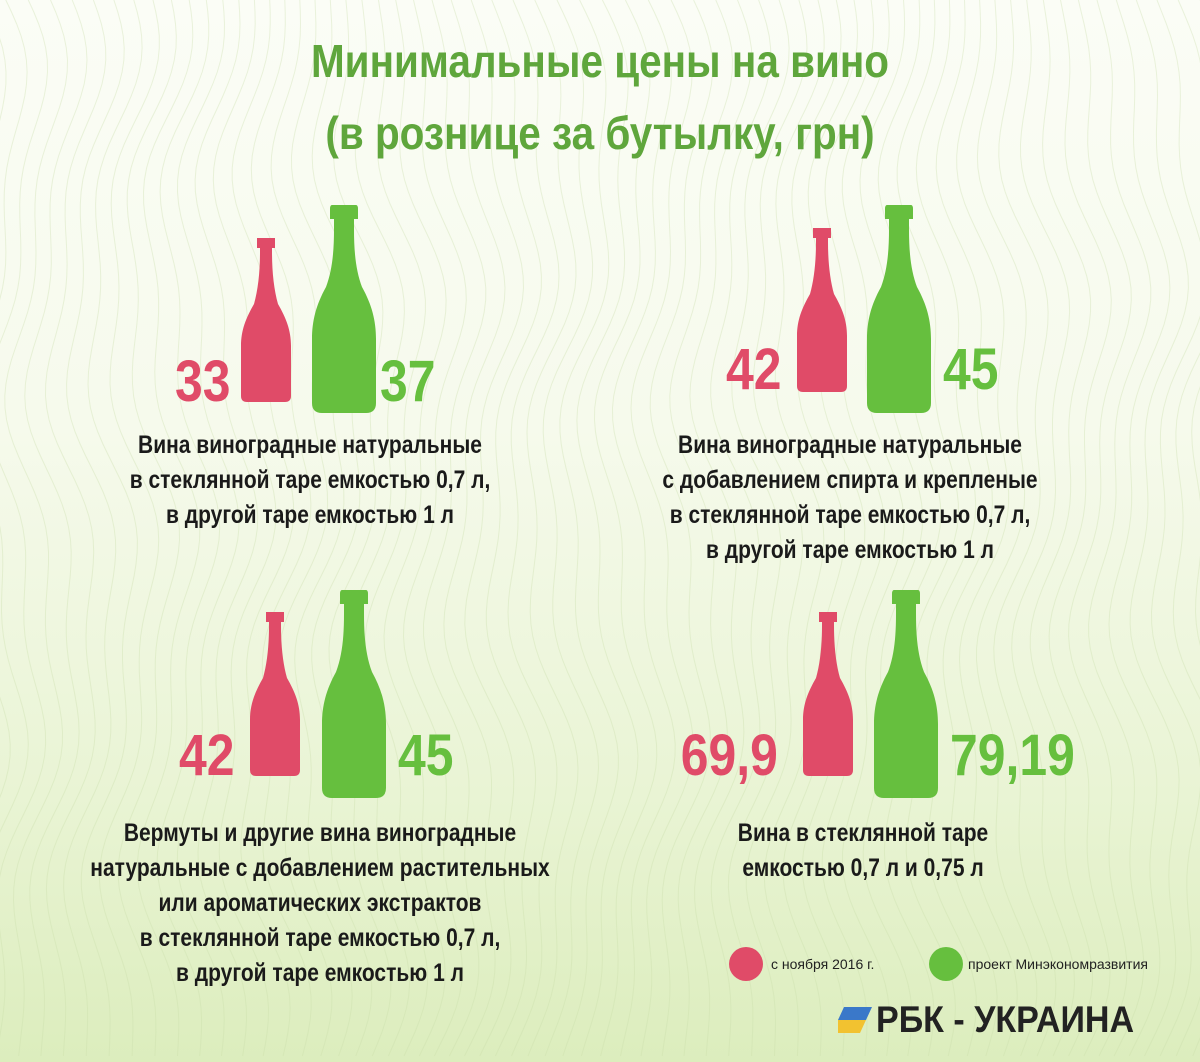 The image size is (1200, 1062). Describe the element at coordinates (754, 369) in the screenshot. I see `panel-2-value-2016: 42` at that location.